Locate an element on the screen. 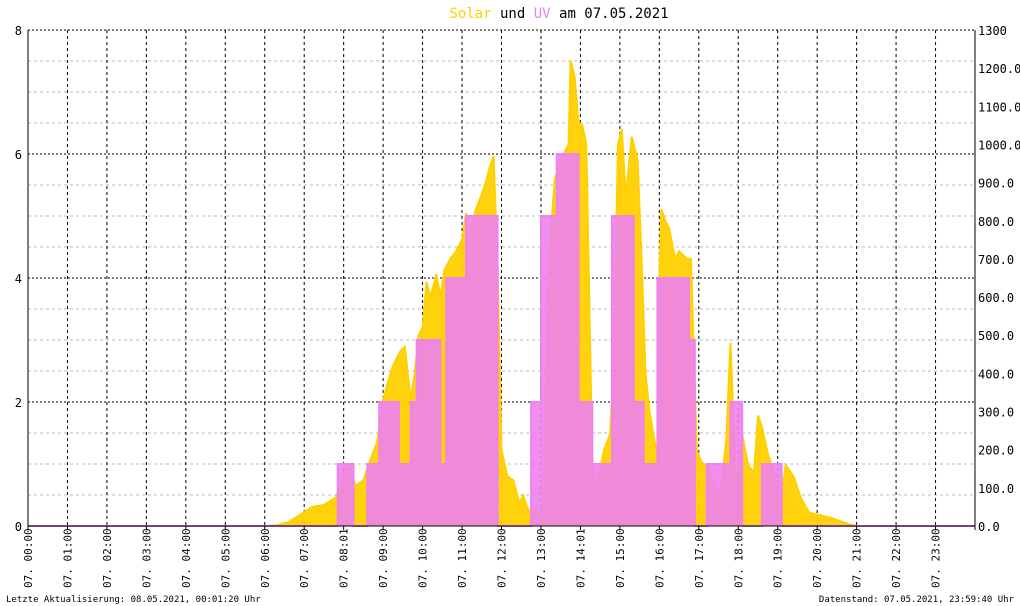  y-right-tick-label: 700.0 is located at coordinates (996, 260).